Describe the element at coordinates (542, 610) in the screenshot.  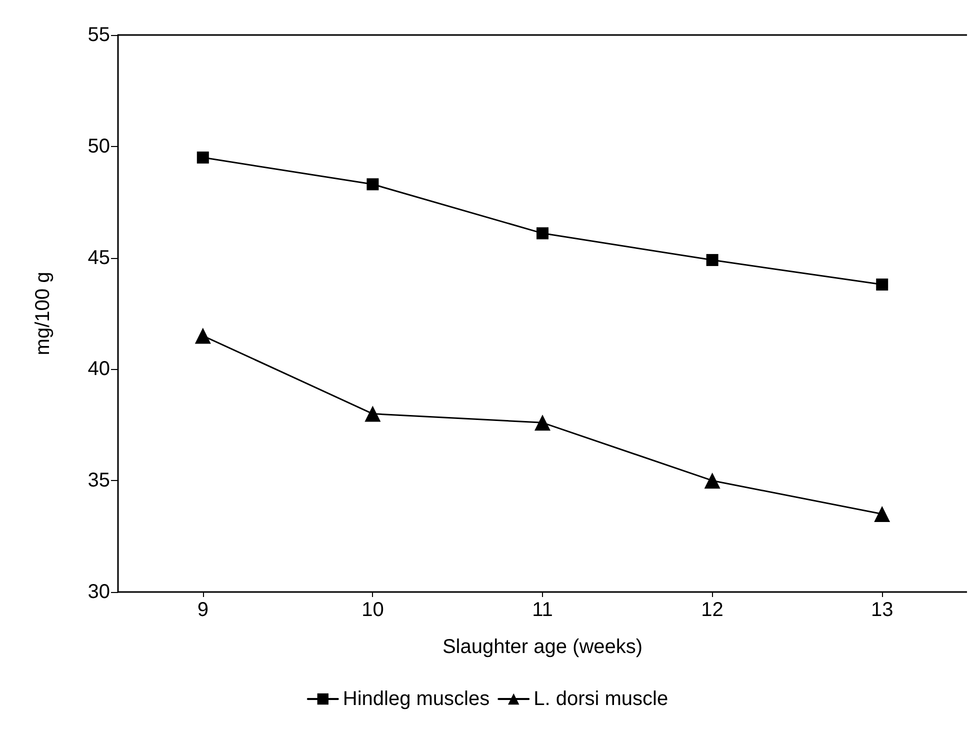
I see `x-tick-label: 11` at that location.